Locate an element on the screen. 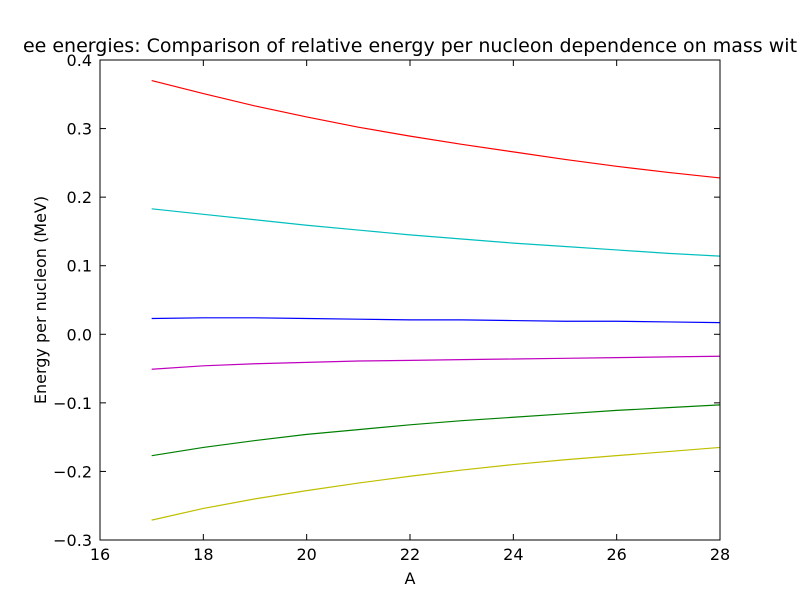  y-tick-label: −0.1 is located at coordinates (72, 403).